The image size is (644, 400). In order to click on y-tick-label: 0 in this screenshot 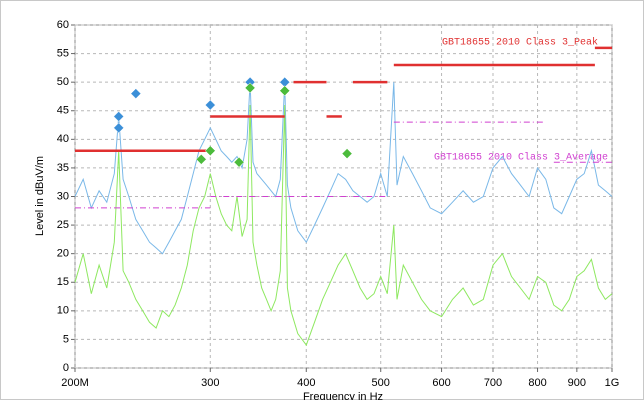, I will do `click(66, 368)`.